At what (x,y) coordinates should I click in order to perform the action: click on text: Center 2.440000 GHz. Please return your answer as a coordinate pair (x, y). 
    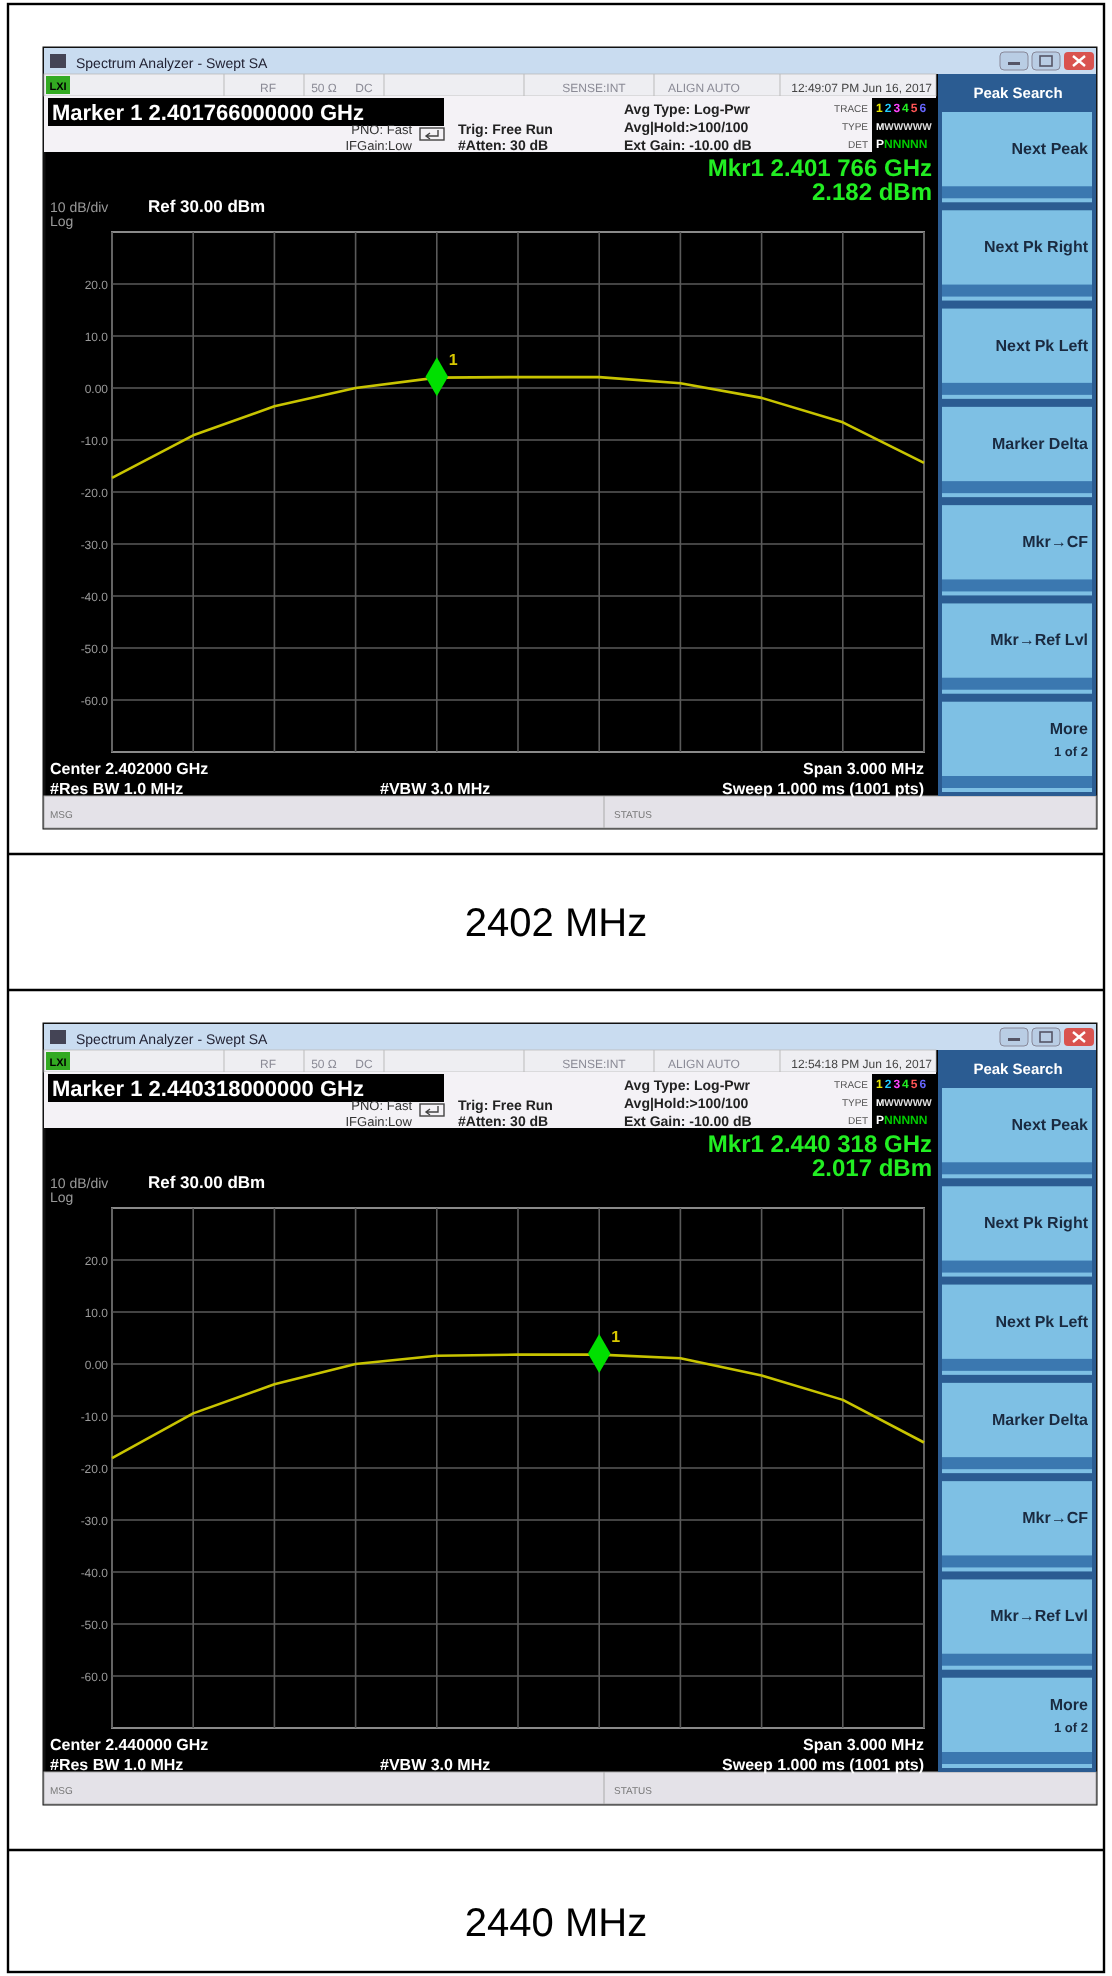
    Looking at the image, I should click on (129, 1745).